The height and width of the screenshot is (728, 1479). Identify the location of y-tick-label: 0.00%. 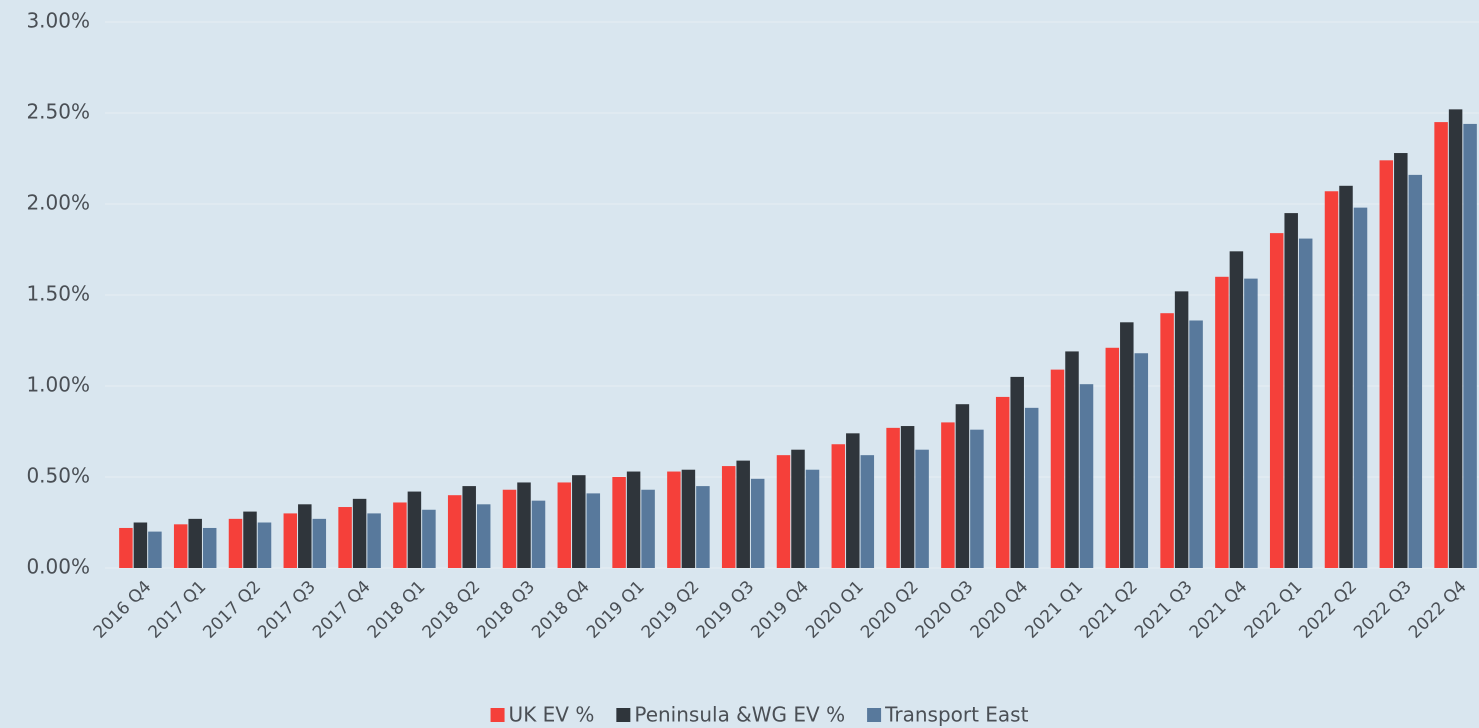
(58, 567).